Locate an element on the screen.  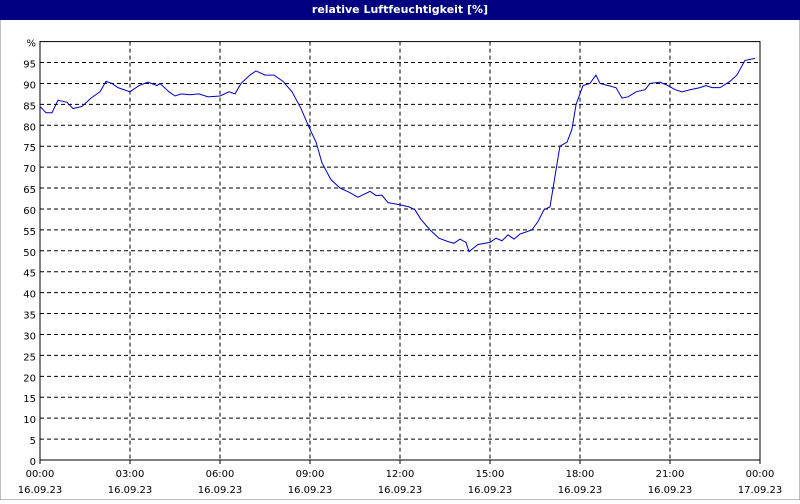
y-tick-label: 55 is located at coordinates (29, 232).